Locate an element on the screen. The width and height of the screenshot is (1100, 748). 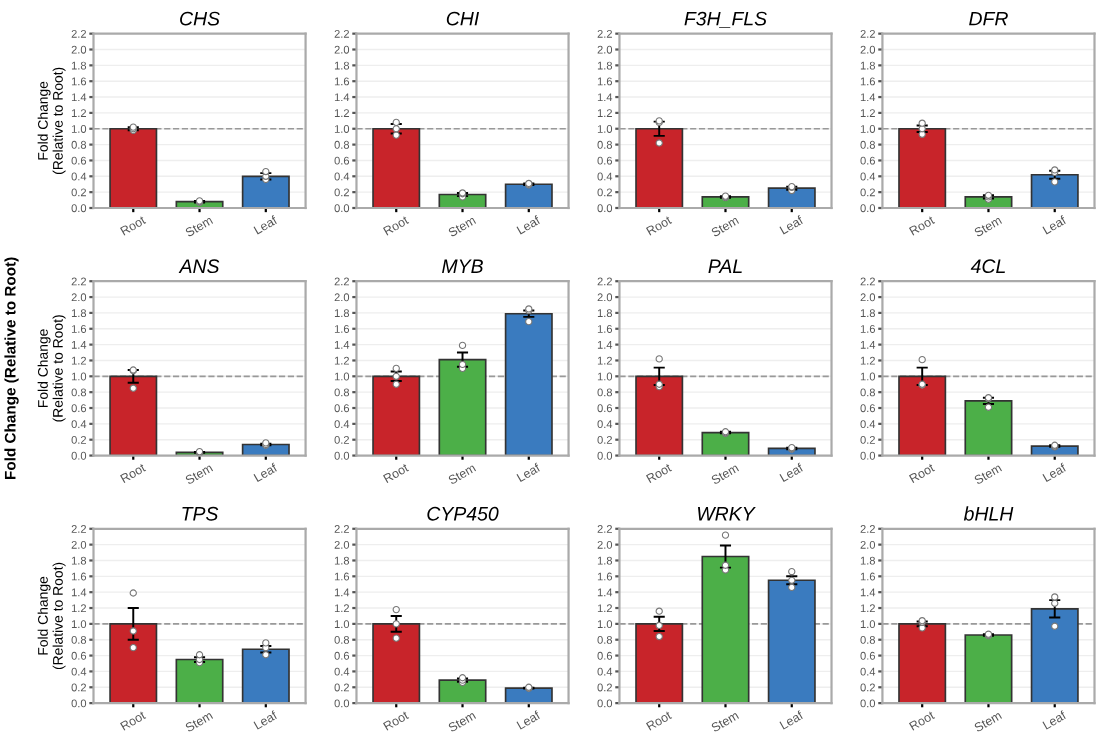
chart-title: CHS is located at coordinates (200, 18).